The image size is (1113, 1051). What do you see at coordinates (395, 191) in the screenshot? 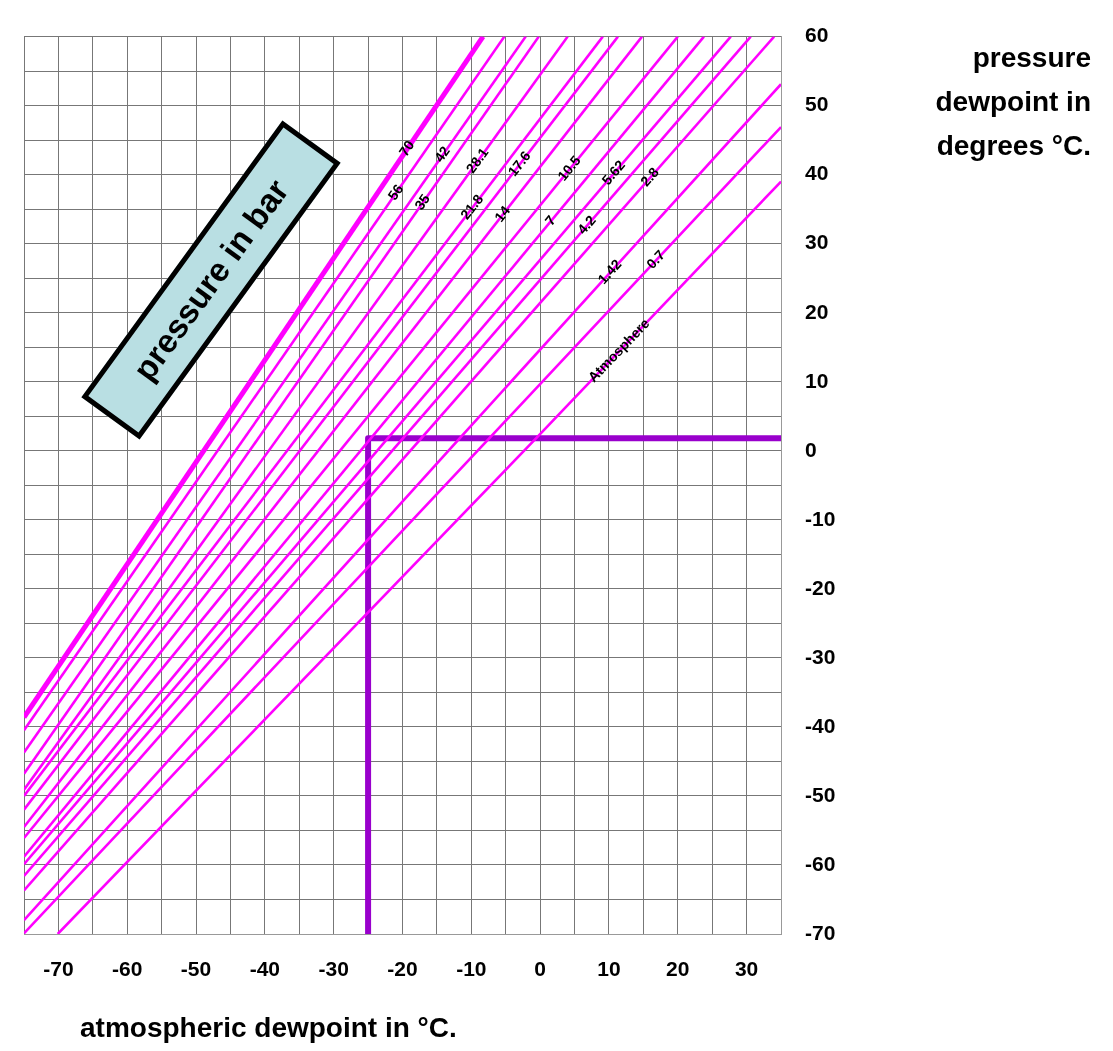
I see `text: 56` at bounding box center [395, 191].